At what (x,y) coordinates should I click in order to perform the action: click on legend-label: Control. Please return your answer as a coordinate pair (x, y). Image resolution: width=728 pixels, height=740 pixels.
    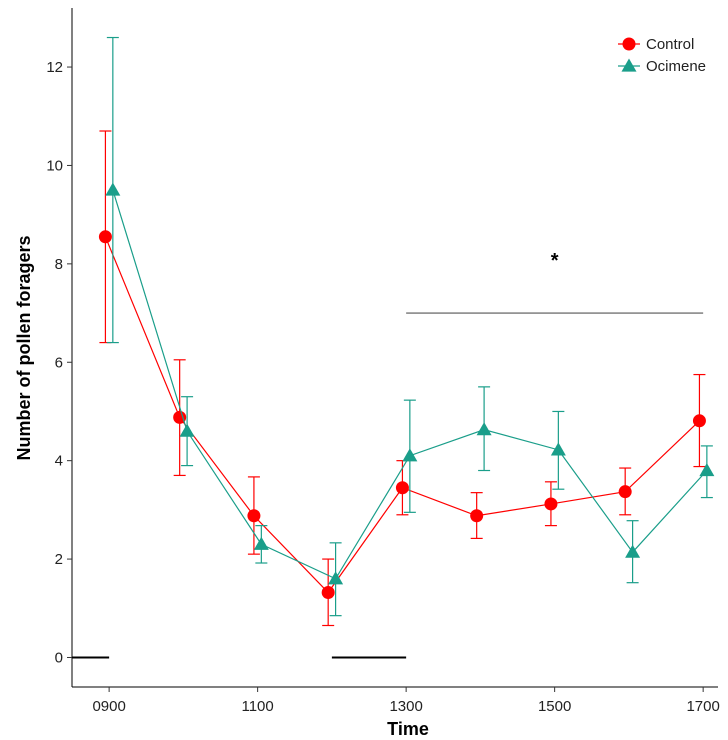
    Looking at the image, I should click on (670, 44).